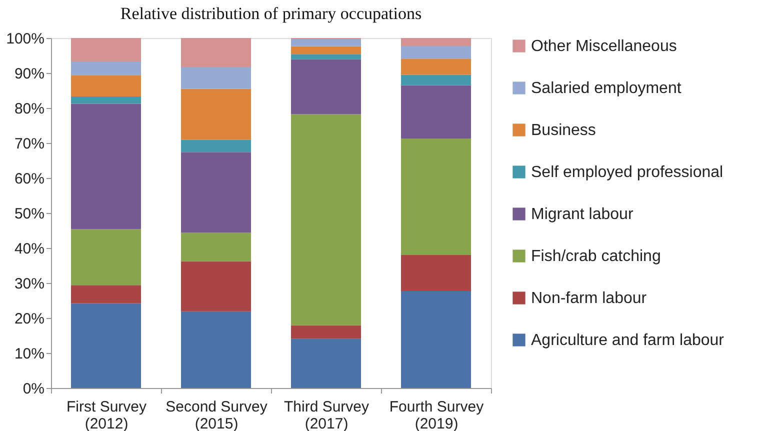 This screenshot has height=431, width=761. Describe the element at coordinates (33, 389) in the screenshot. I see `y-tick-label: 0%` at that location.